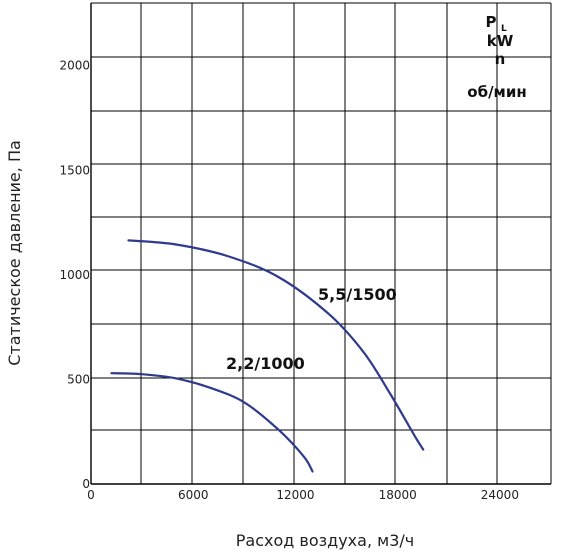 The width and height of the screenshot is (563, 558). Describe the element at coordinates (91, 495) in the screenshot. I see `x-tick-label: 0` at that location.